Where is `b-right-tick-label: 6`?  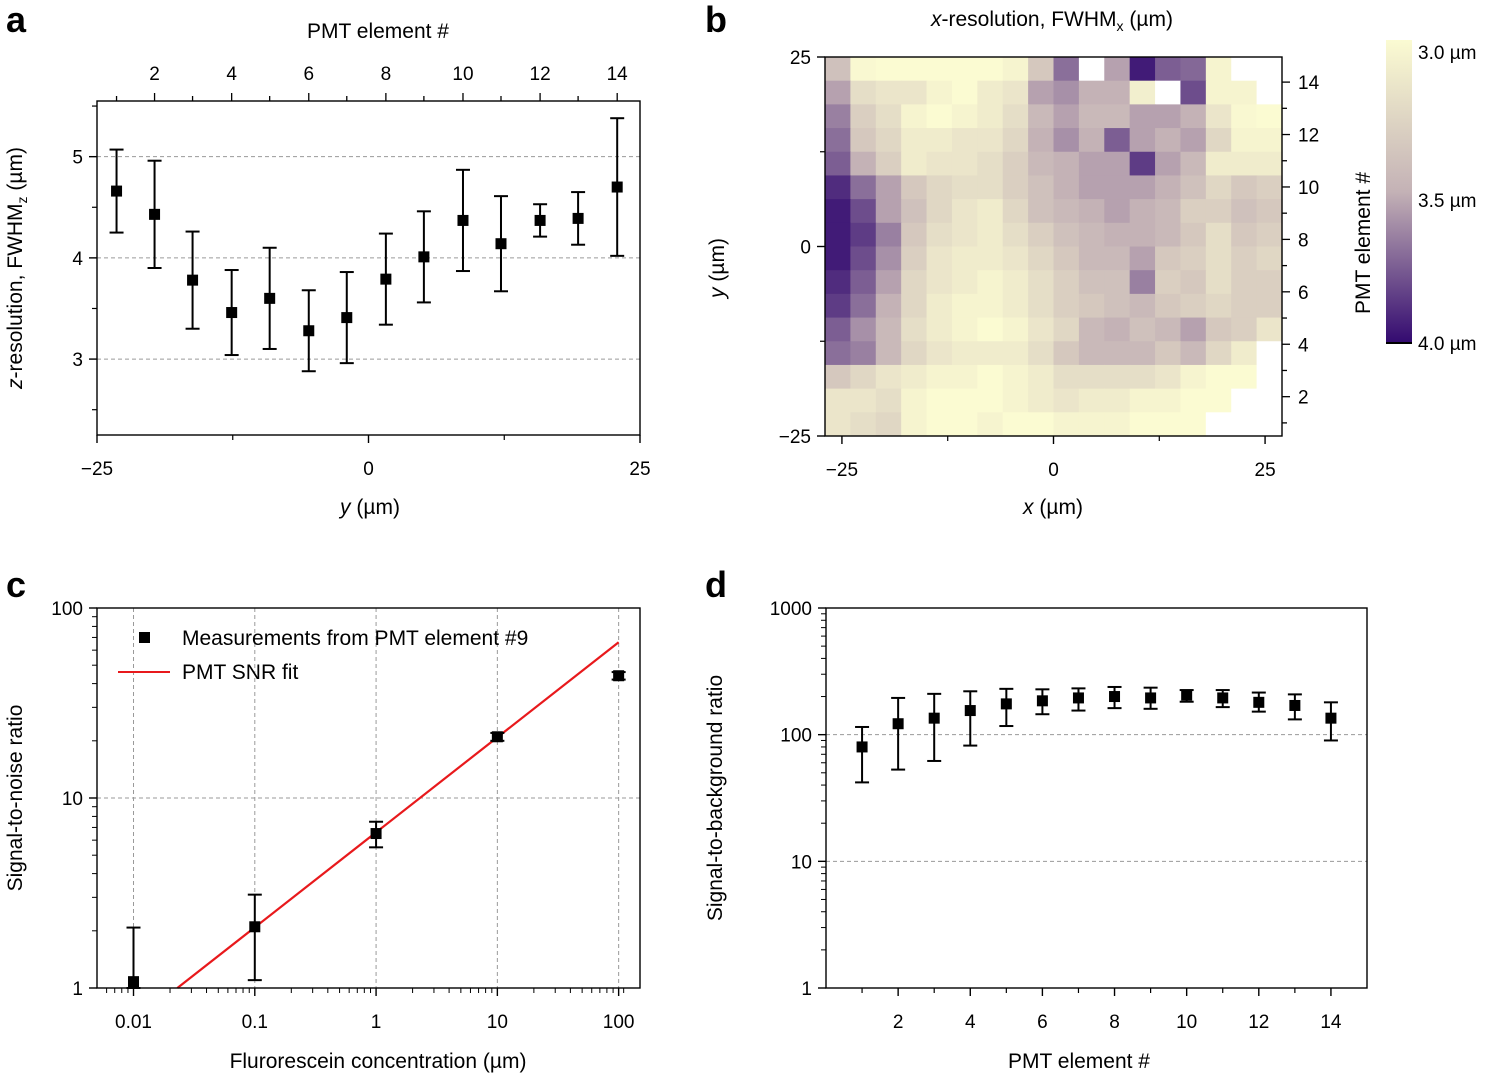 b-right-tick-label: 6 is located at coordinates (1303, 293).